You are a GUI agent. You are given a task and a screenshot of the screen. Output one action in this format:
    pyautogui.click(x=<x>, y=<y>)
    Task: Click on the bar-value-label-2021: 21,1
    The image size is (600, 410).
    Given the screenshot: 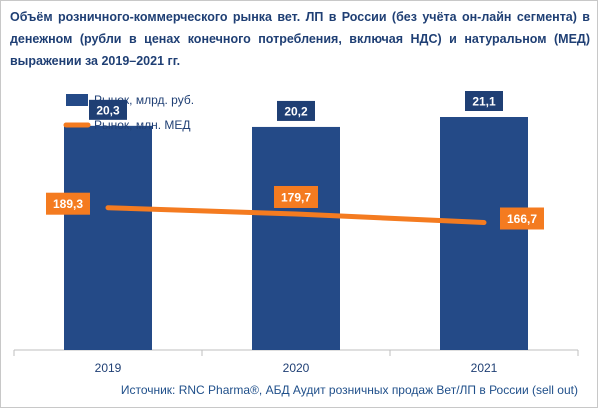 What is the action you would take?
    pyautogui.click(x=484, y=102)
    